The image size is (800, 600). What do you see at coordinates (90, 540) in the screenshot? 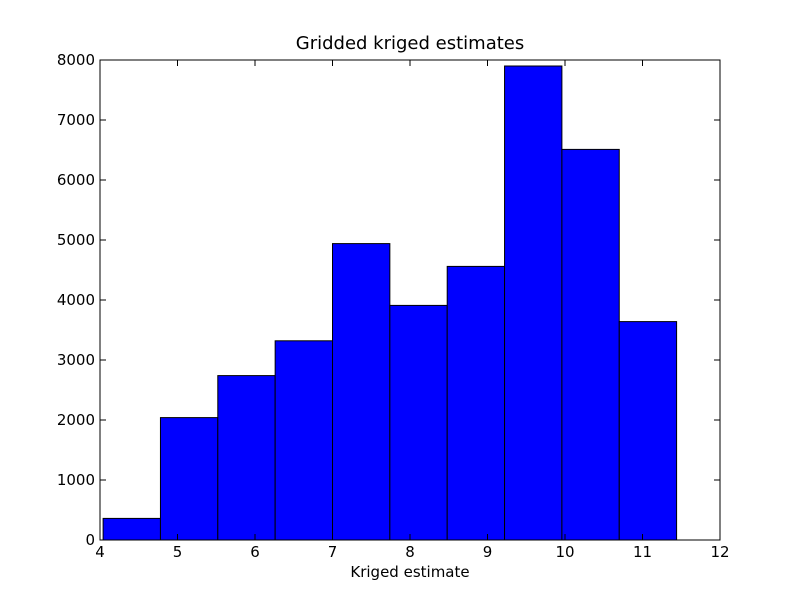
I see `y-tick-label-0: 0` at bounding box center [90, 540].